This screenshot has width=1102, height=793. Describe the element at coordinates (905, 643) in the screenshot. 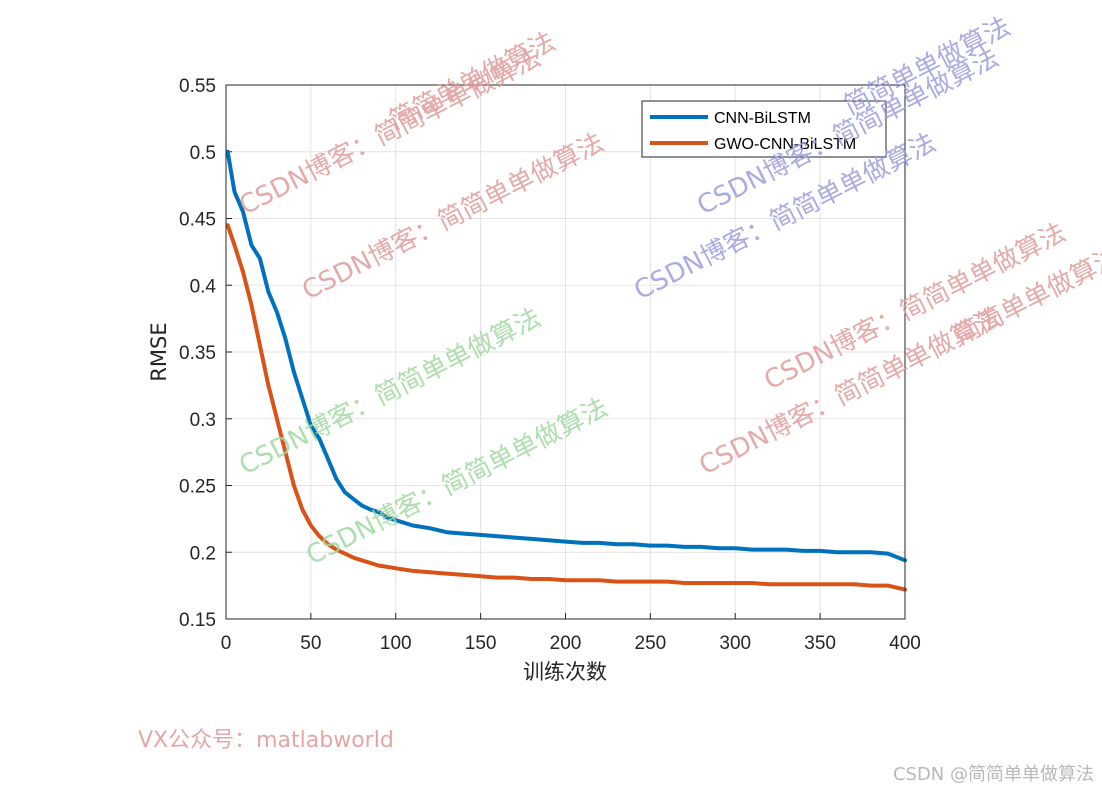

I see `x-tick-label: 400` at that location.